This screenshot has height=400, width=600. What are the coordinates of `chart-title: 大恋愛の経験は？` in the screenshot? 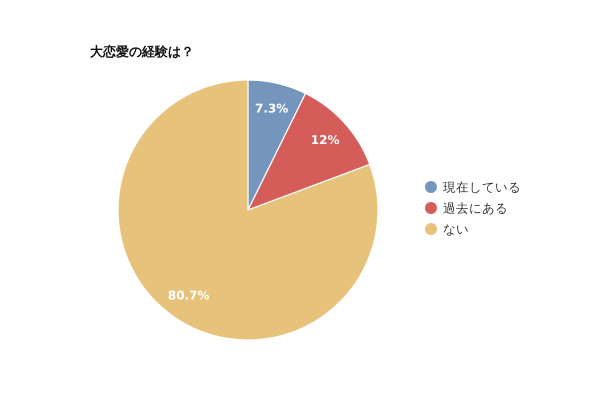 It's located at (142, 52).